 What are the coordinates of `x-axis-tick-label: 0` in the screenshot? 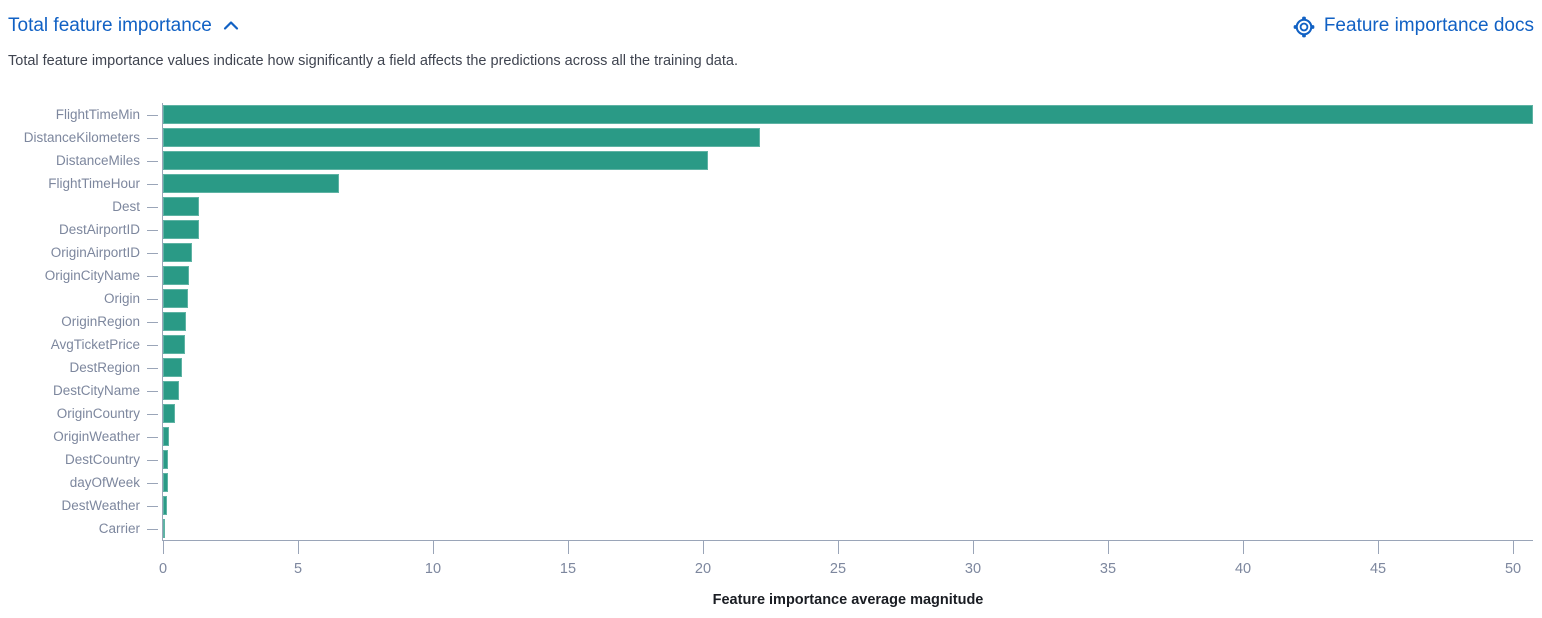 It's located at (163, 569).